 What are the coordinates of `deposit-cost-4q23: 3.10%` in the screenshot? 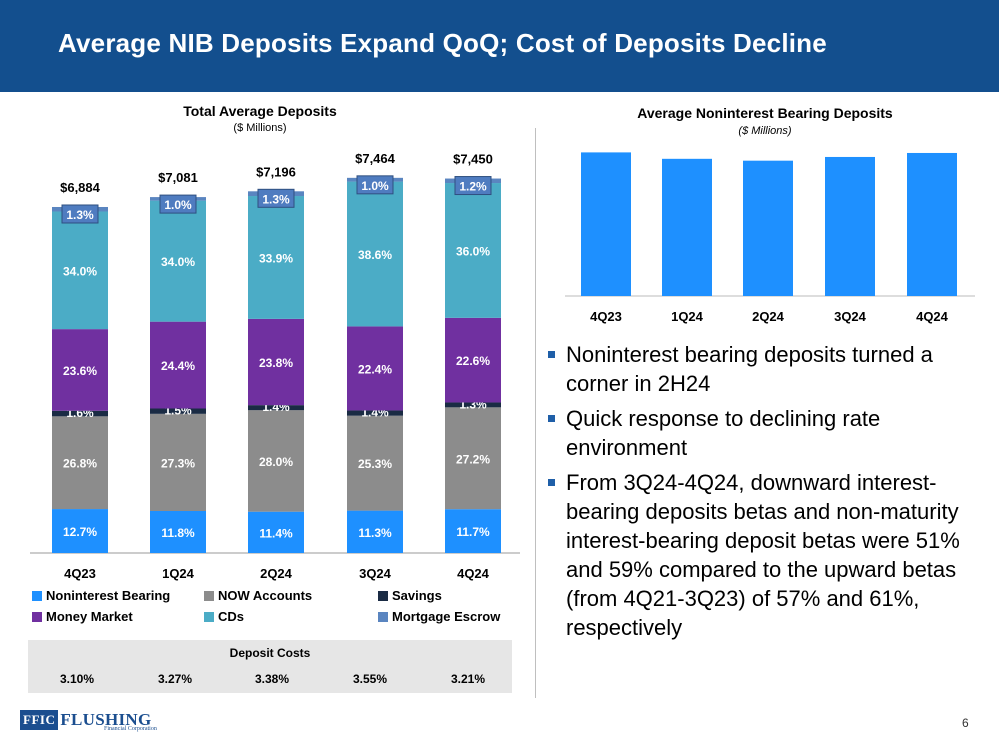 It's located at (77, 679).